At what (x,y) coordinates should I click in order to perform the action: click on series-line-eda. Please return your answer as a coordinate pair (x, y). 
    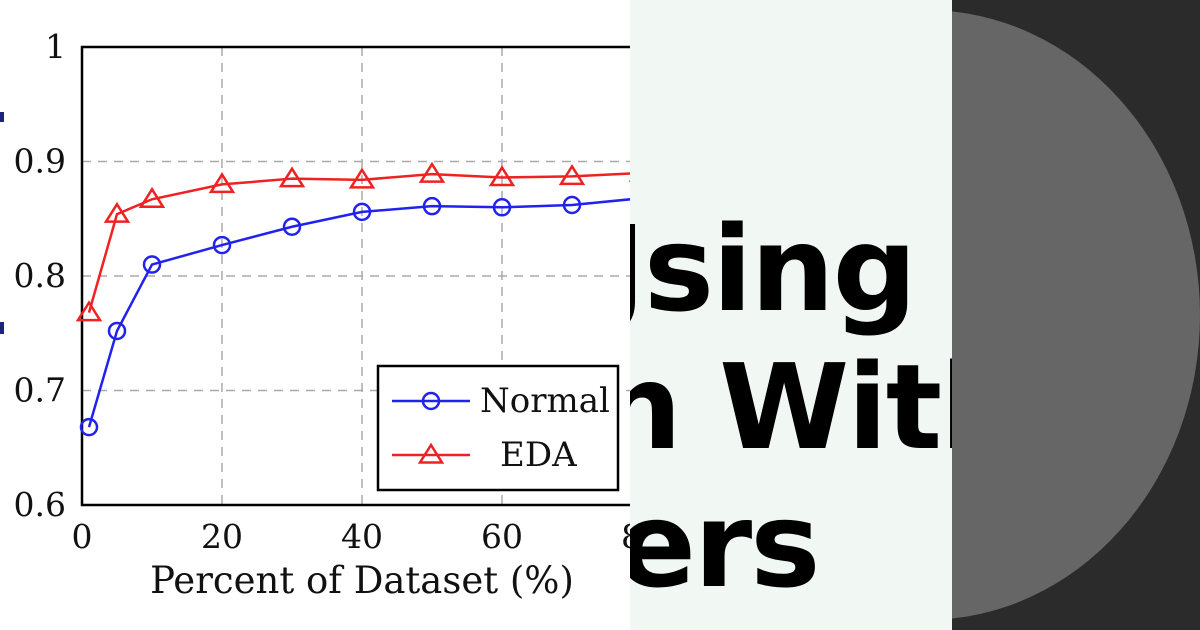
    Looking at the image, I should click on (358, 242).